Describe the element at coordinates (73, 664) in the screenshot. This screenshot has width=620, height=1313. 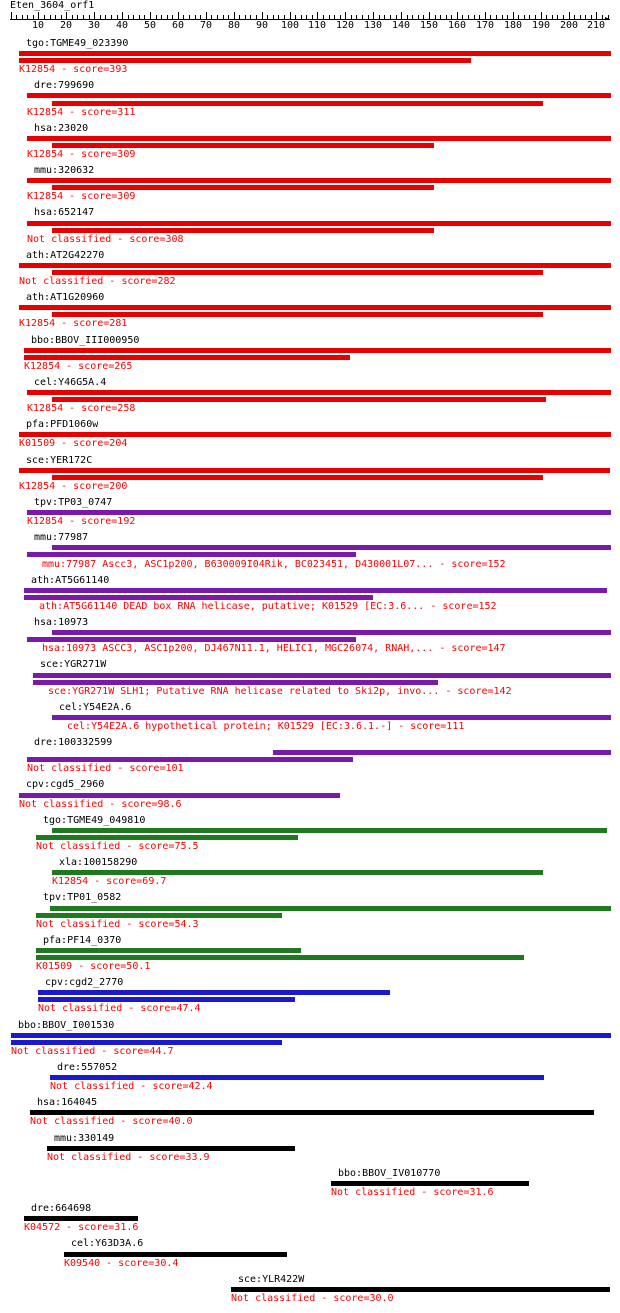
I see `hit-name: sce:YGR271W` at that location.